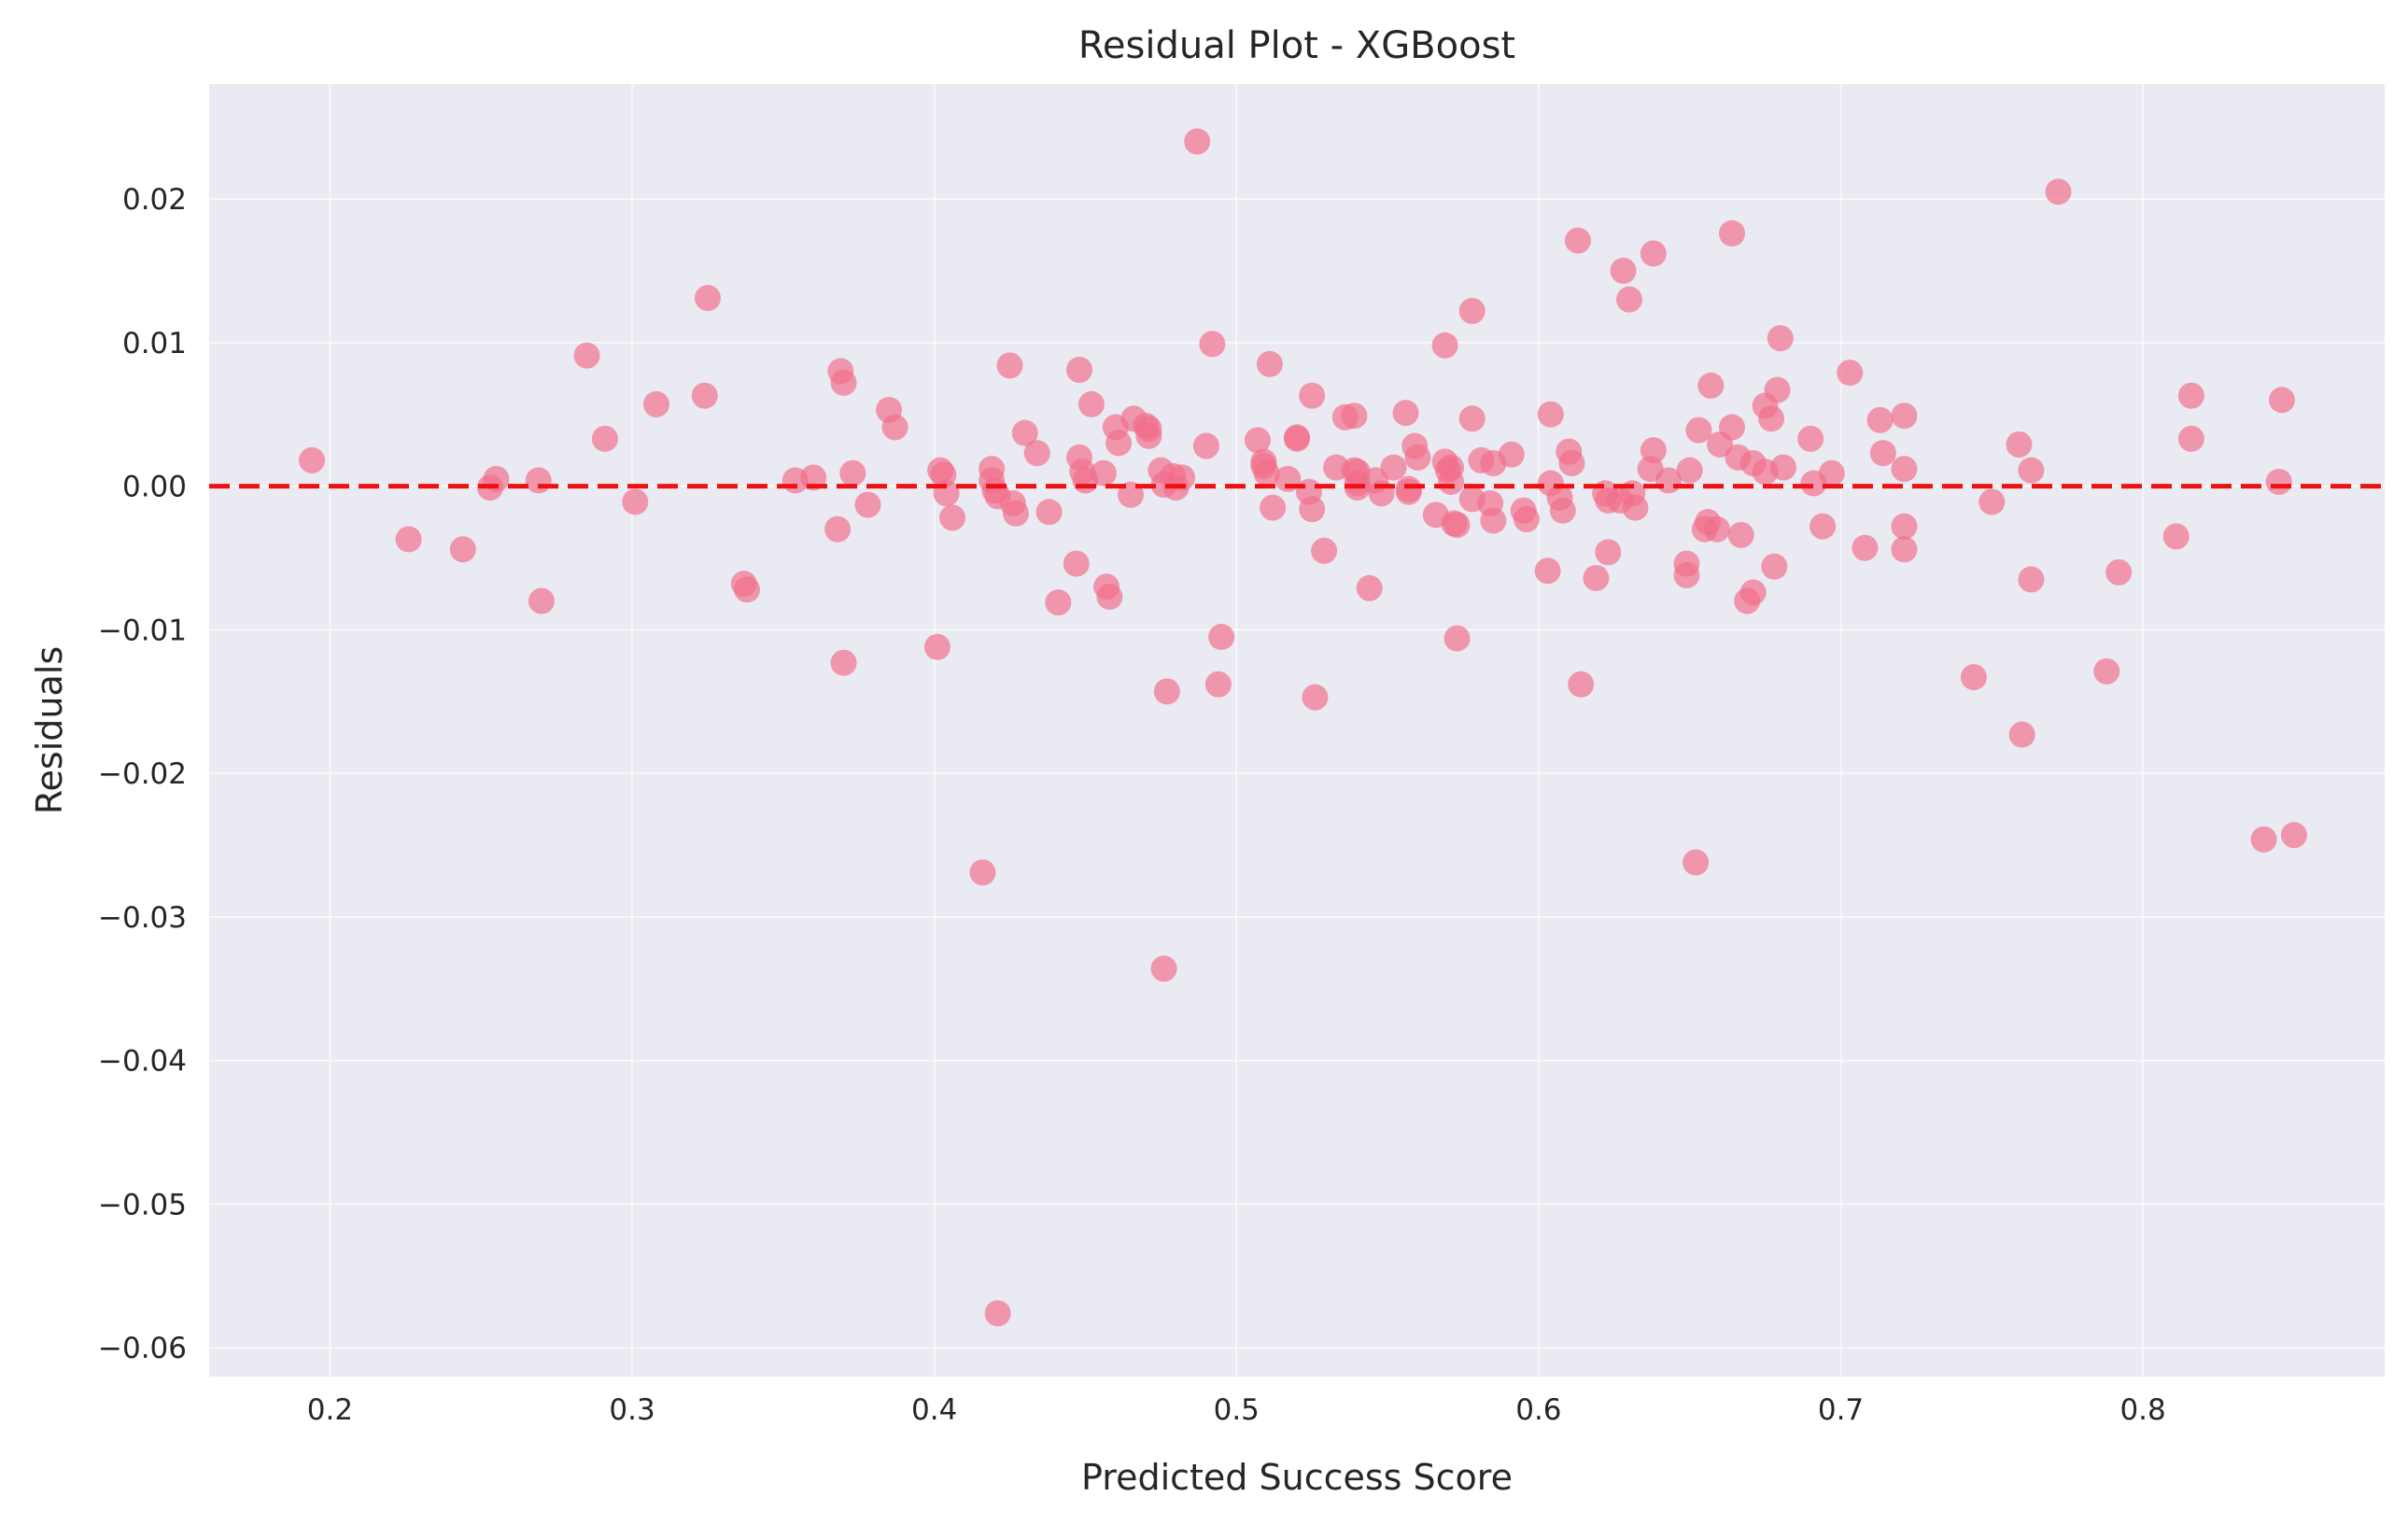 The image size is (2408, 1525). What do you see at coordinates (2142, 1410) in the screenshot?
I see `x-tick-label: 0.8` at bounding box center [2142, 1410].